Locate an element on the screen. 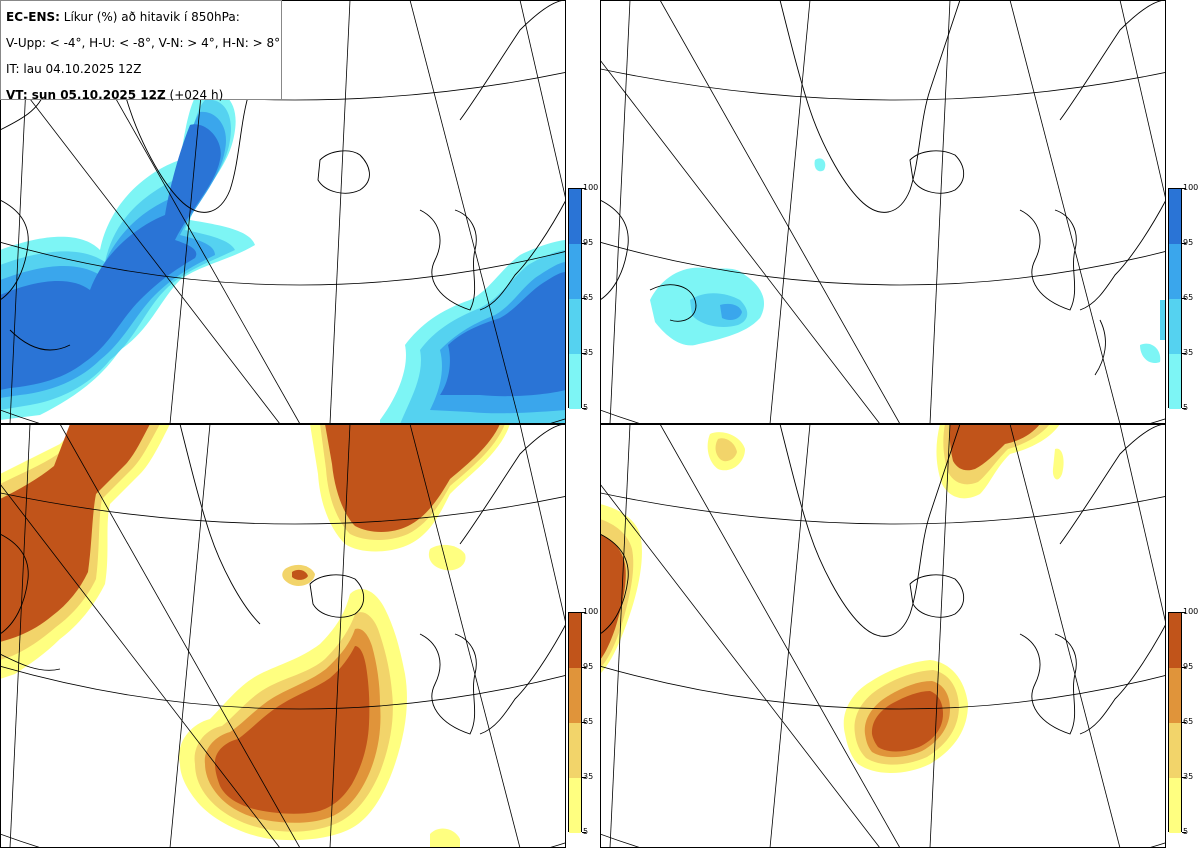  colorbar-top-right is located at coordinates (1175, 298).